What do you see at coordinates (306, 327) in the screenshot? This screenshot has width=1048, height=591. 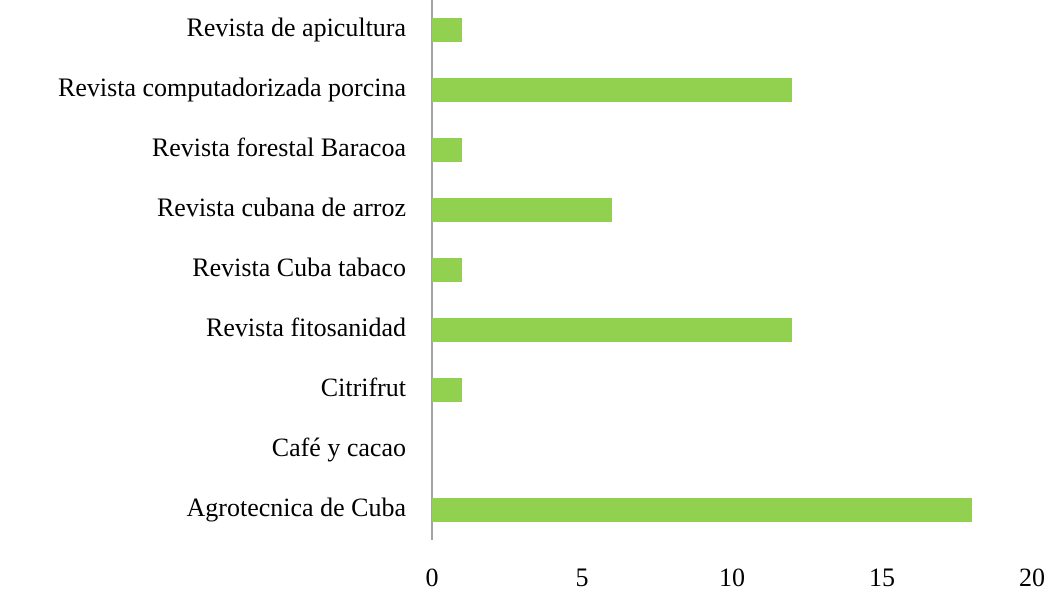 I see `y-tick-label: Revista fitosanidad` at bounding box center [306, 327].